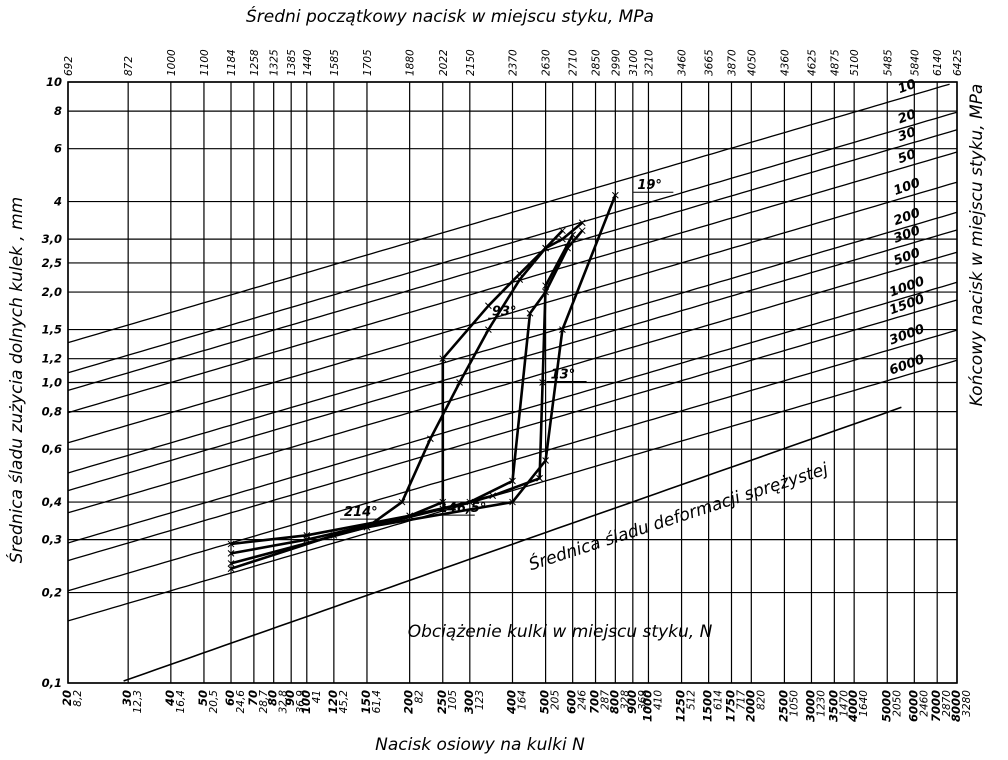 The image size is (1008, 760). I want to click on ball-load-tick-label: 20,5, so click(214, 702).